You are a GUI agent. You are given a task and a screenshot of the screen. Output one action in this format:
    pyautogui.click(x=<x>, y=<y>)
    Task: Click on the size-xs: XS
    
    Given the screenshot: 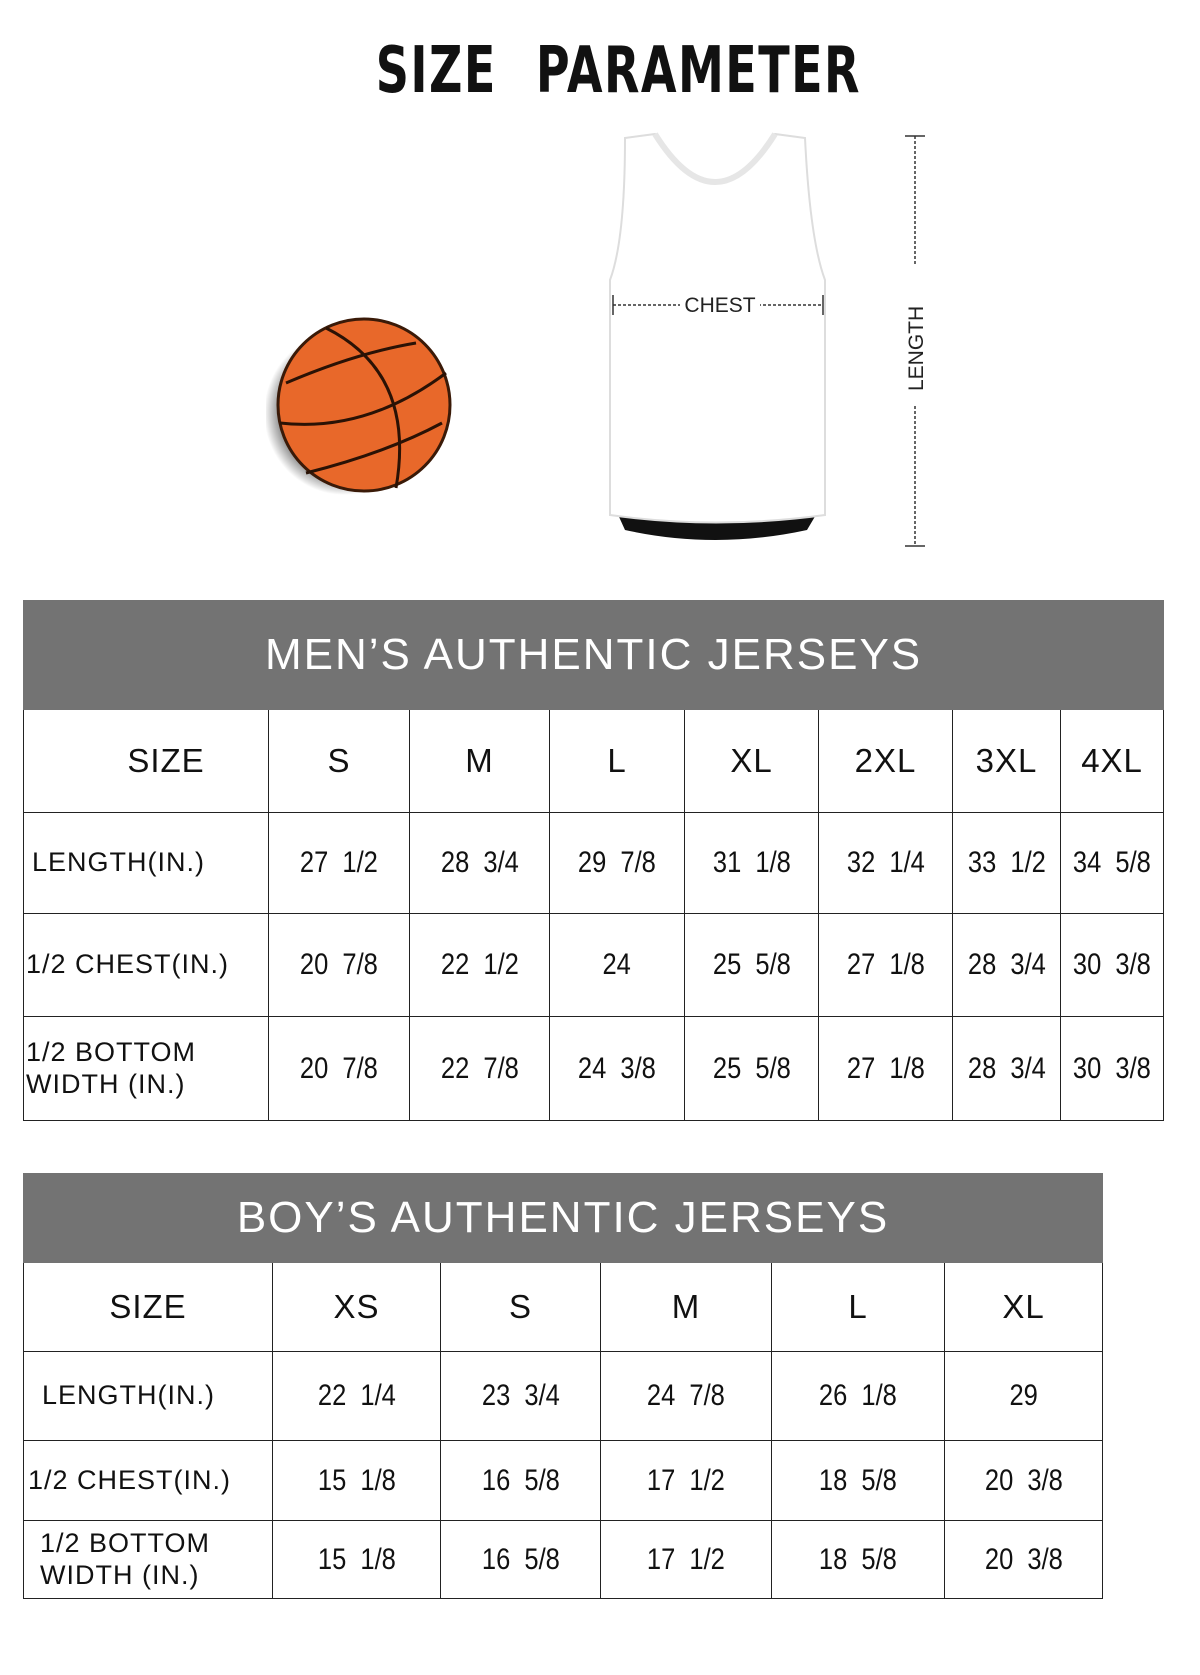 What is the action you would take?
    pyautogui.click(x=356, y=1307)
    